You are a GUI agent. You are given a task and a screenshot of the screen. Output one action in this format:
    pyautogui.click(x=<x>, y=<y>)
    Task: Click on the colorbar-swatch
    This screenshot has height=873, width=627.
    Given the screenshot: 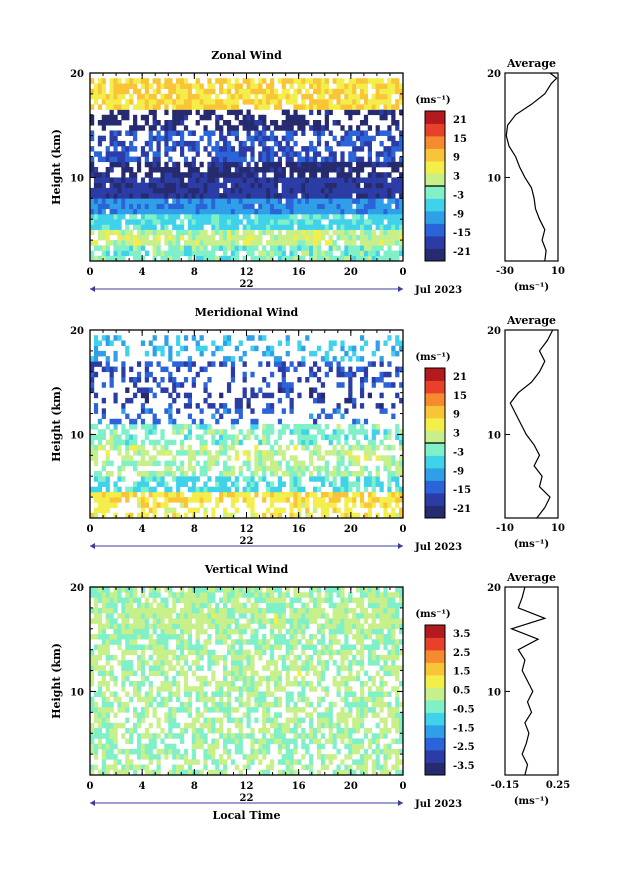 What is the action you would take?
    pyautogui.click(x=435, y=474)
    